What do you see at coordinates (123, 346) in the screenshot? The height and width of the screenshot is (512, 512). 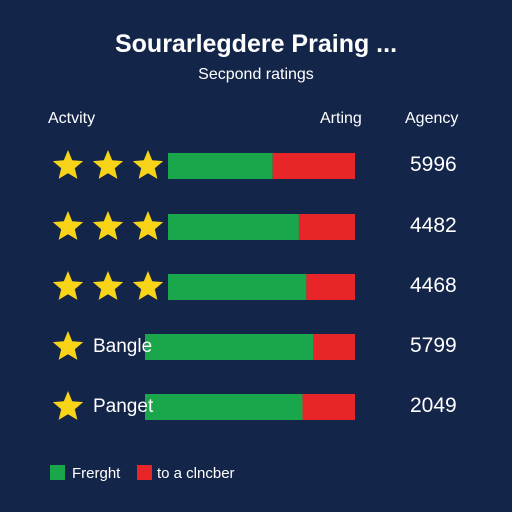 I see `row-label: Bangle` at bounding box center [123, 346].